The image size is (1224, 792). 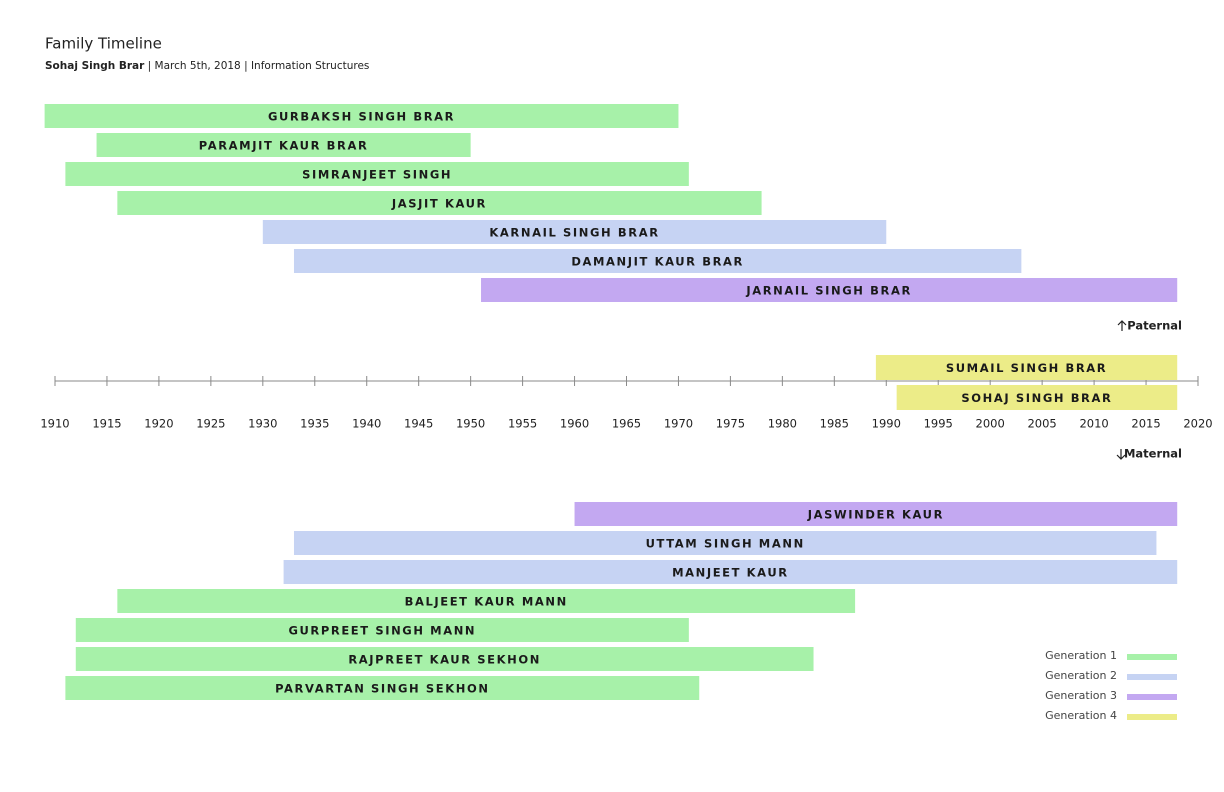 I want to click on x-tick-label: 1940, so click(x=366, y=424).